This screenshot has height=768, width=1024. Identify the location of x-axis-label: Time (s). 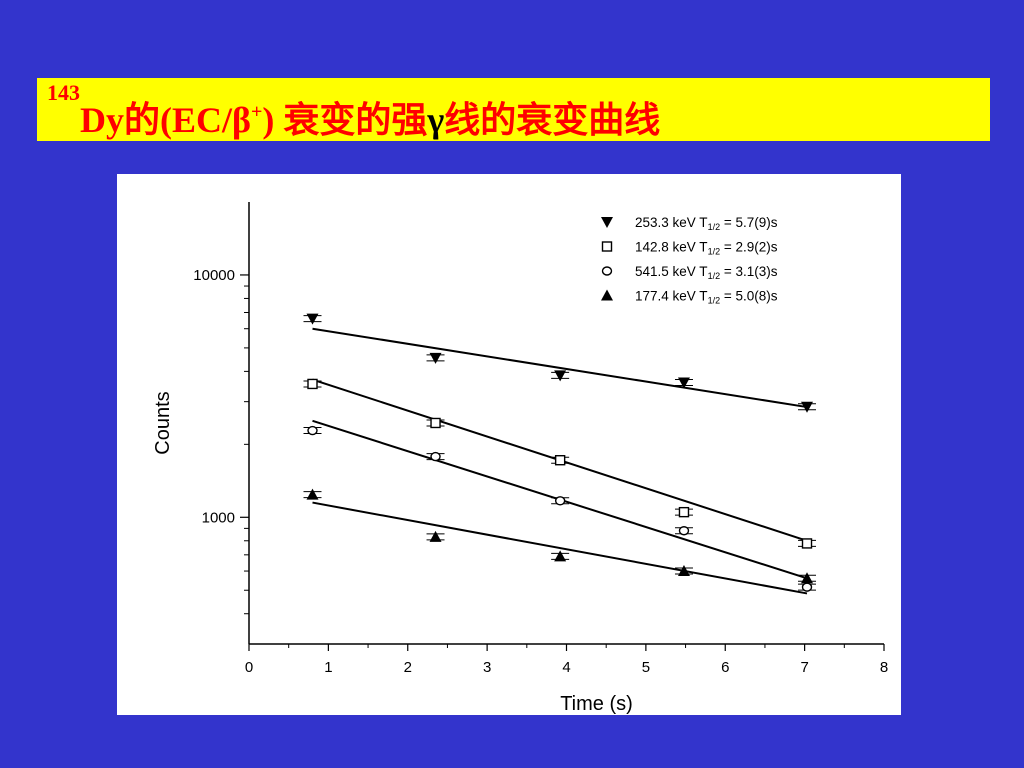
(596, 704).